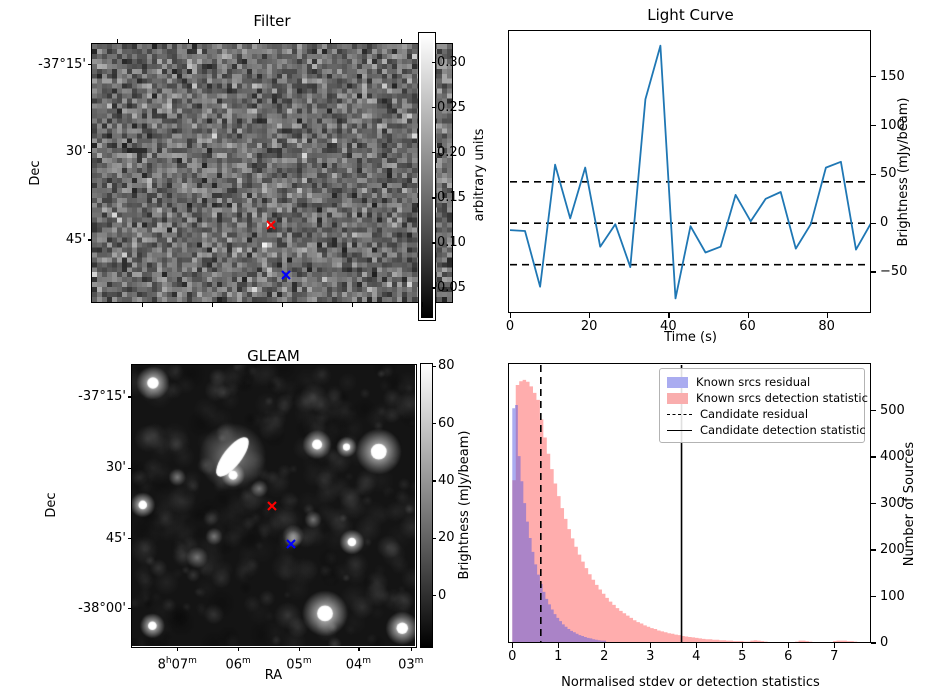 This screenshot has height=699, width=938. Describe the element at coordinates (690, 172) in the screenshot. I see `lightcurve-plot` at that location.